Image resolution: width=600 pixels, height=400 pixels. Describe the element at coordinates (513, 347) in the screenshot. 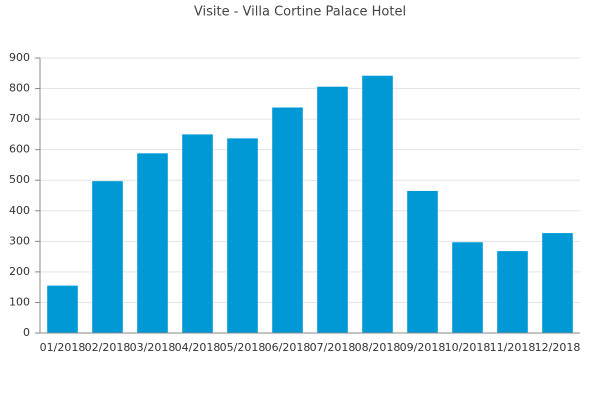

I see `x-tick-label: 11/2018` at that location.